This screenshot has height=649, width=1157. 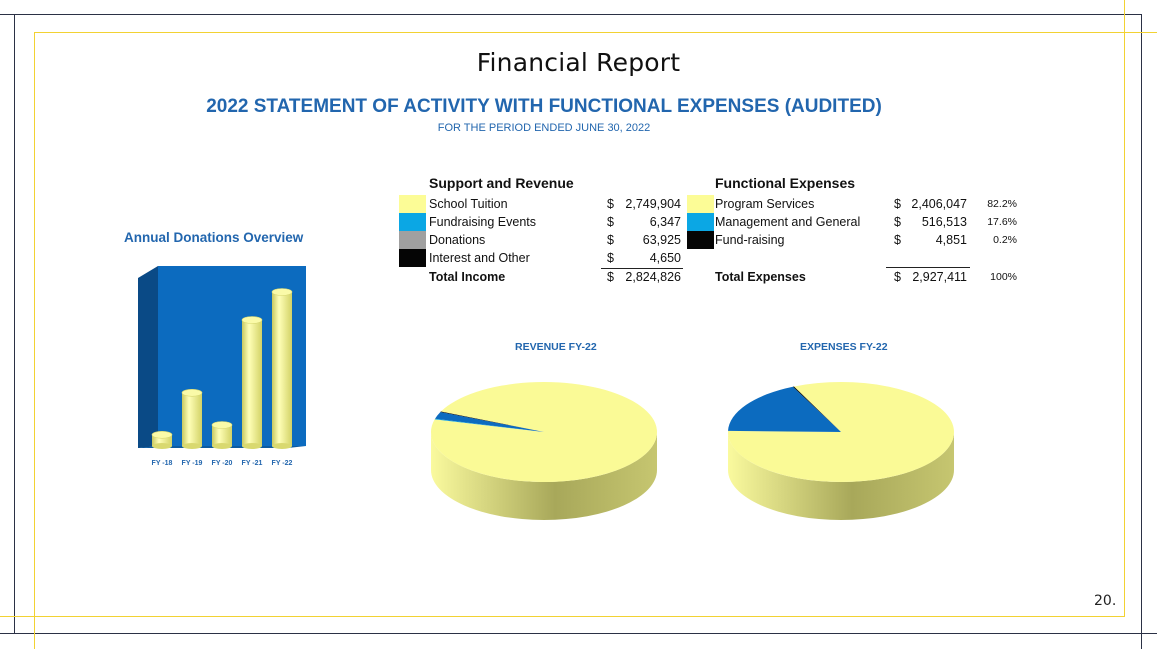 I want to click on expenses-pie-chart, so click(x=841, y=451).